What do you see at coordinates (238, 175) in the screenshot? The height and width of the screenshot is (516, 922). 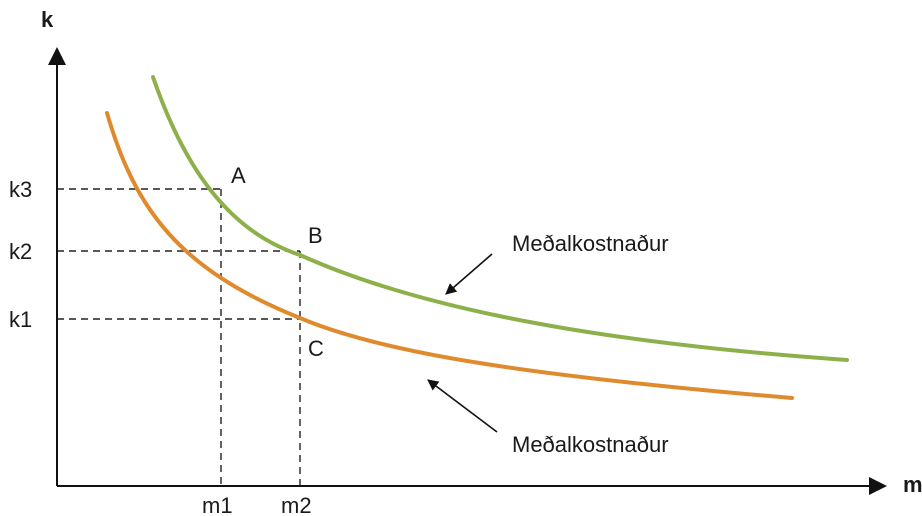 I see `point-label-a: A` at bounding box center [238, 175].